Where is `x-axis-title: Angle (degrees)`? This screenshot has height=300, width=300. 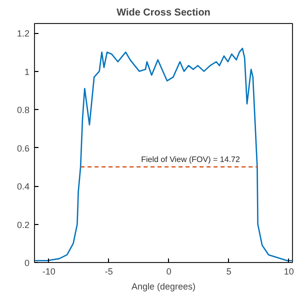
x-axis-title: Angle (degrees) is located at coordinates (163, 287).